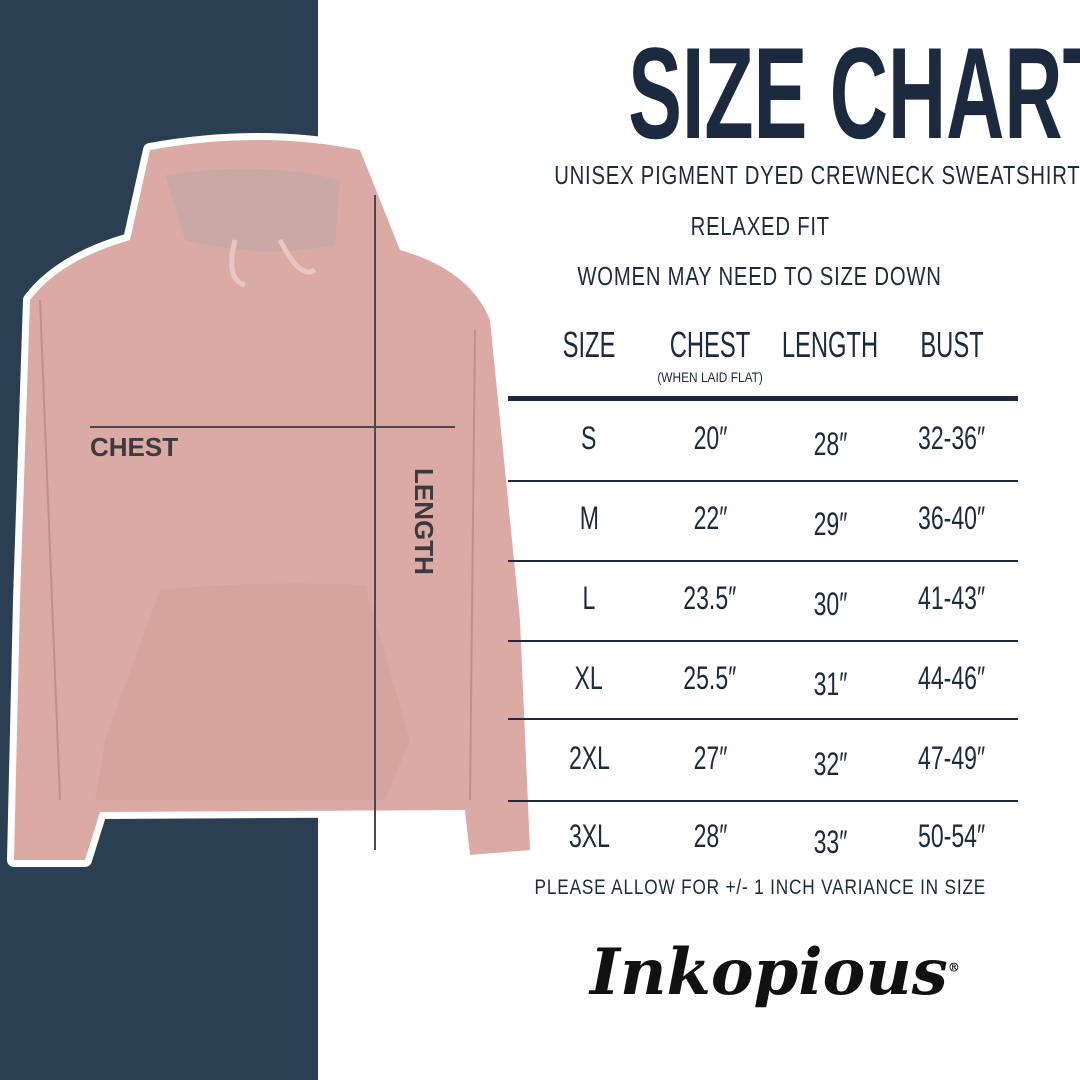 The width and height of the screenshot is (1080, 1080). I want to click on cell-chest: 25.5″, so click(710, 678).